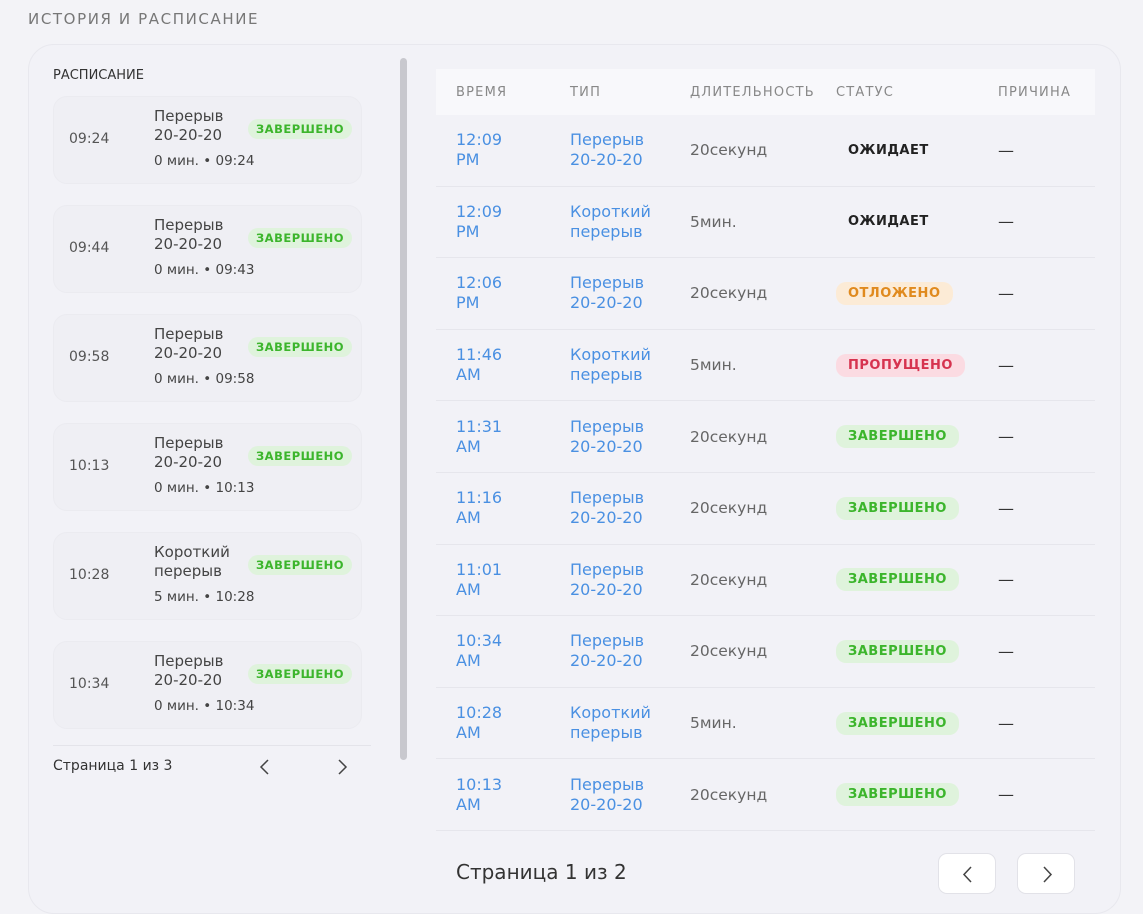 Image resolution: width=1143 pixels, height=914 pixels. I want to click on cell: 10:28 AM, so click(493, 723).